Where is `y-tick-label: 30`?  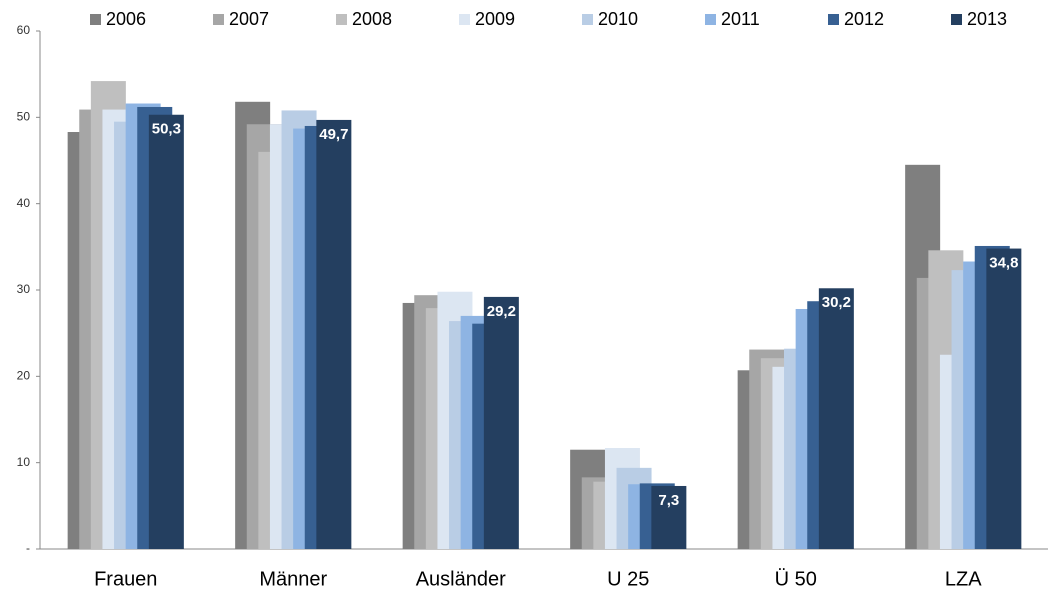
y-tick-label: 30 is located at coordinates (24, 289).